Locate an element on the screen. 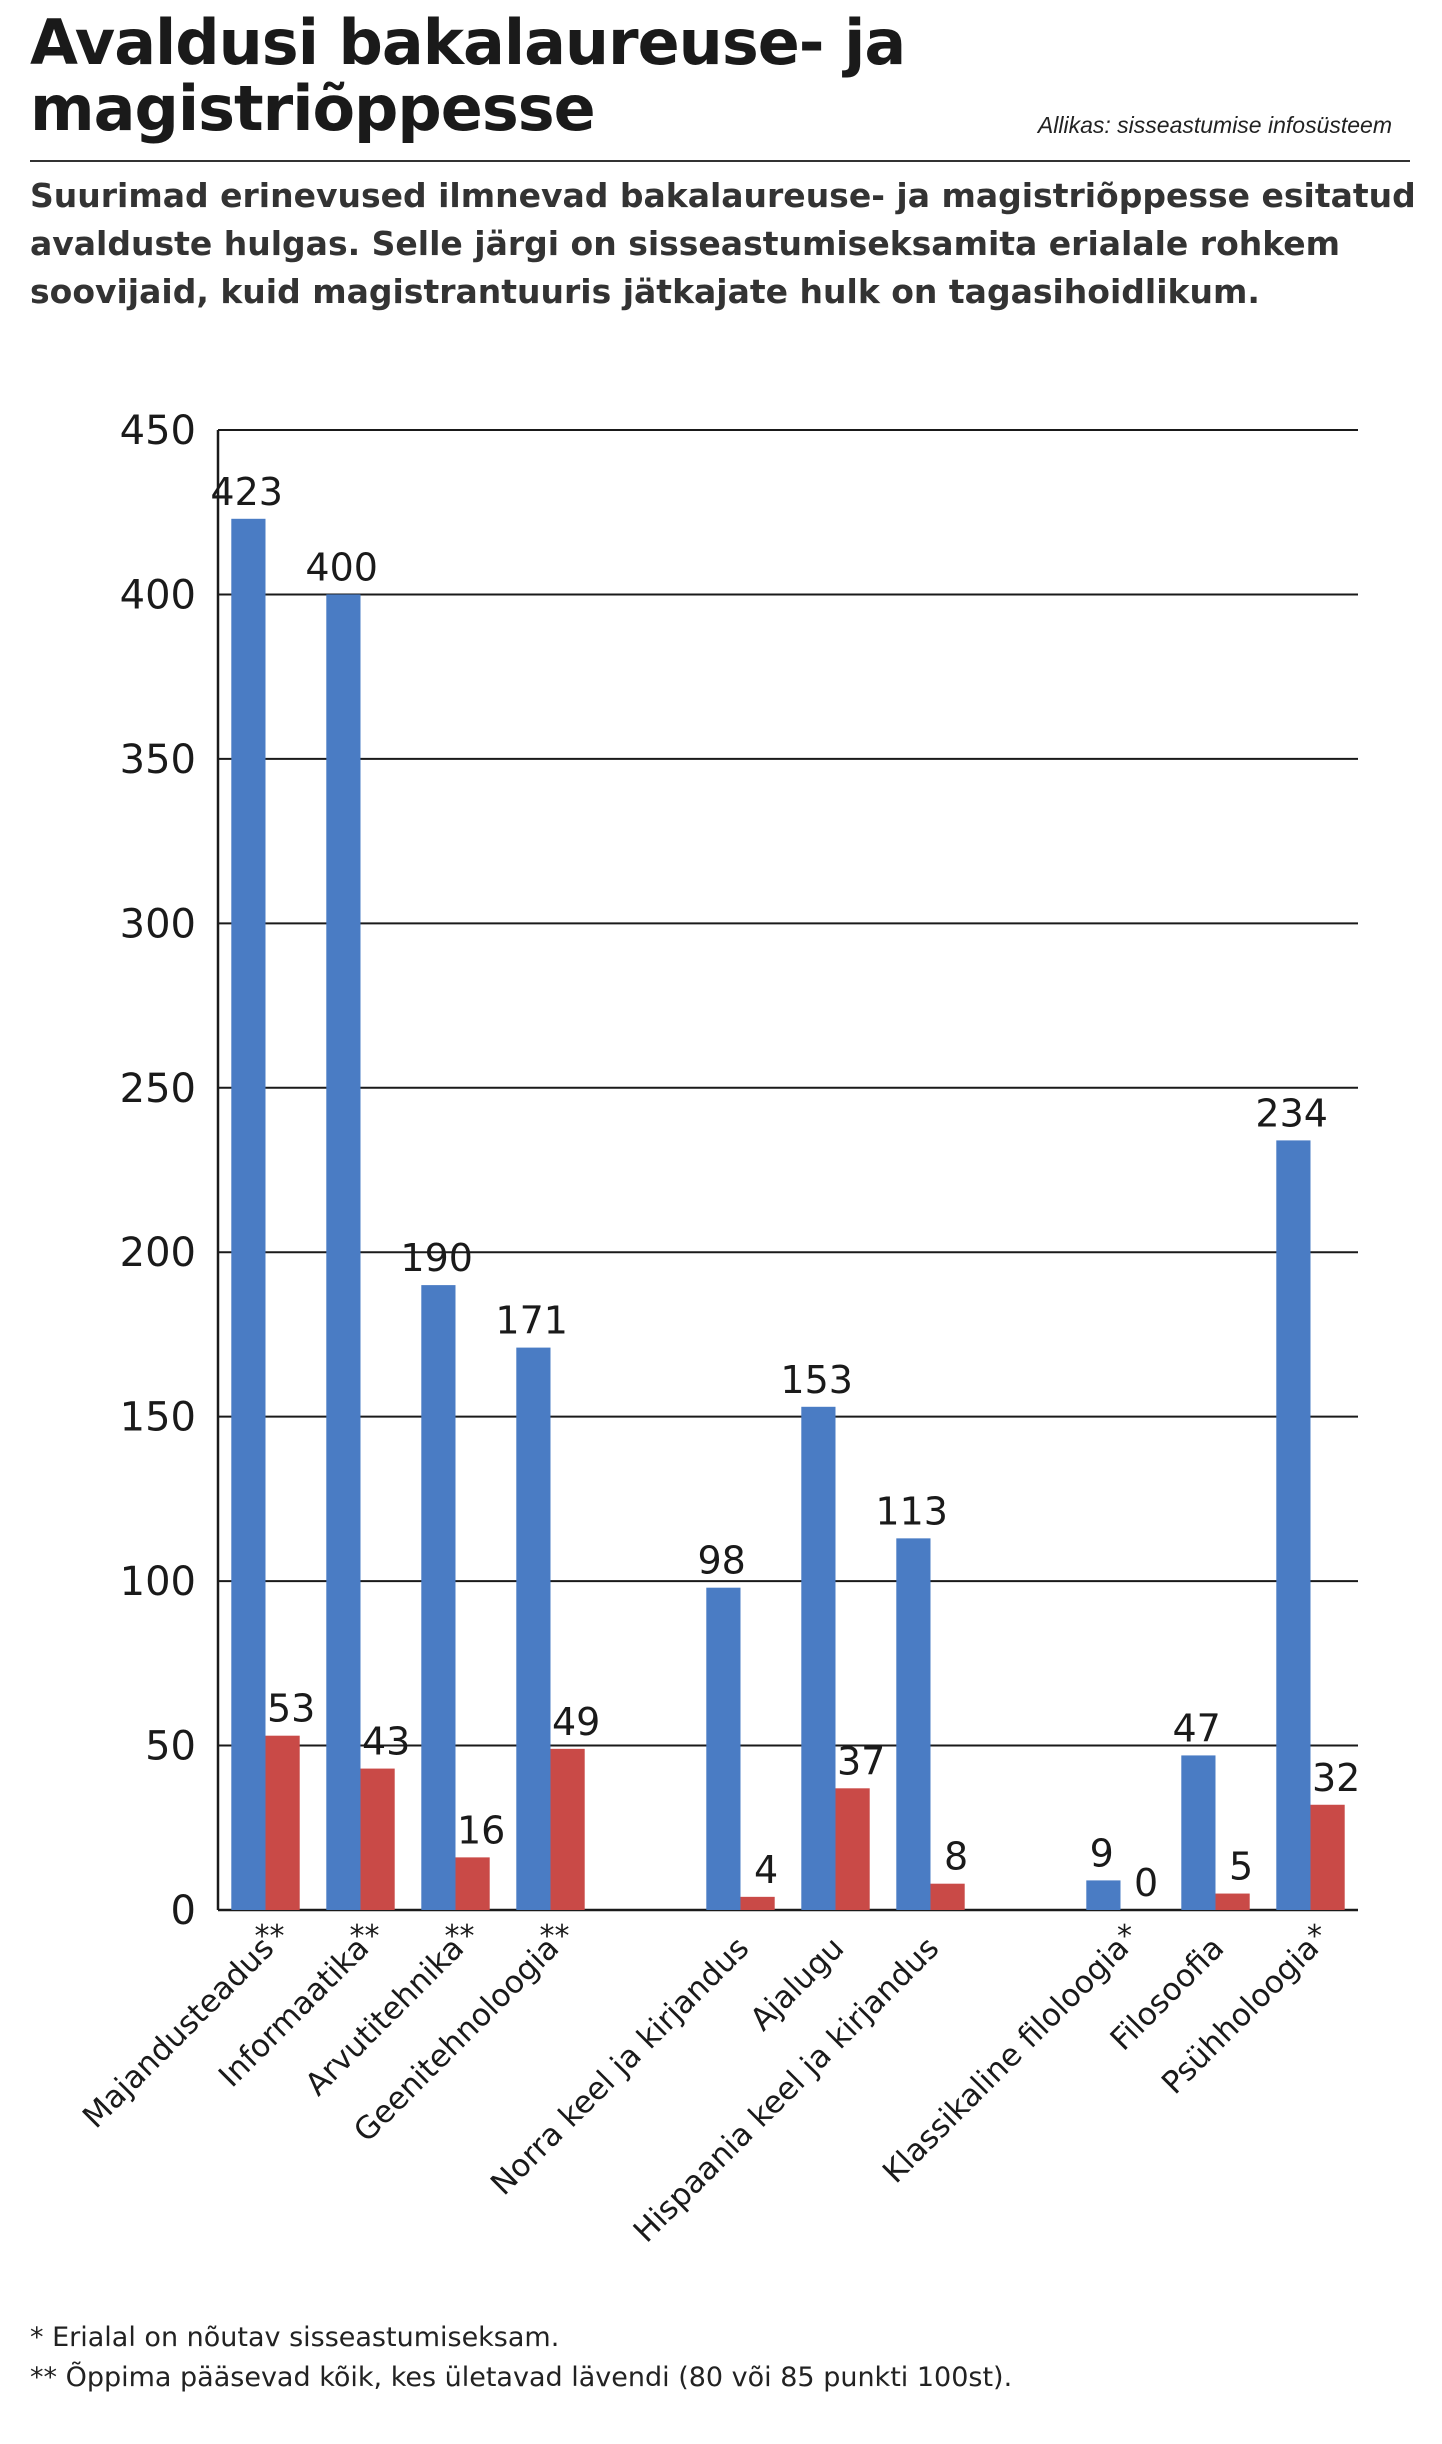 The height and width of the screenshot is (2444, 1442). y-tick-label: 200 is located at coordinates (158, 1253).